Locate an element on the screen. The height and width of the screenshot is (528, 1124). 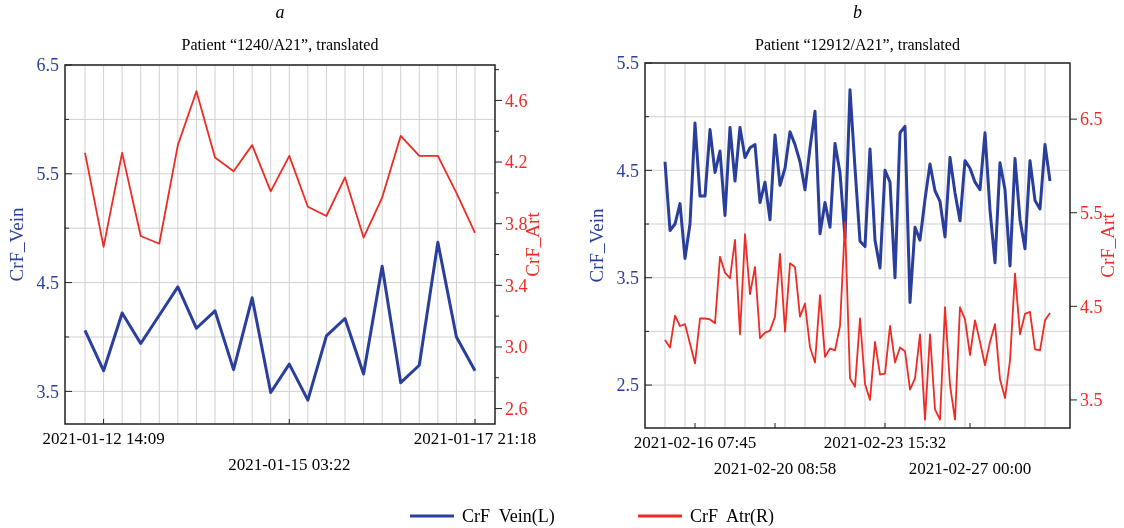
x-tick-label: 2021-01-15 03:22 is located at coordinates (289, 464).